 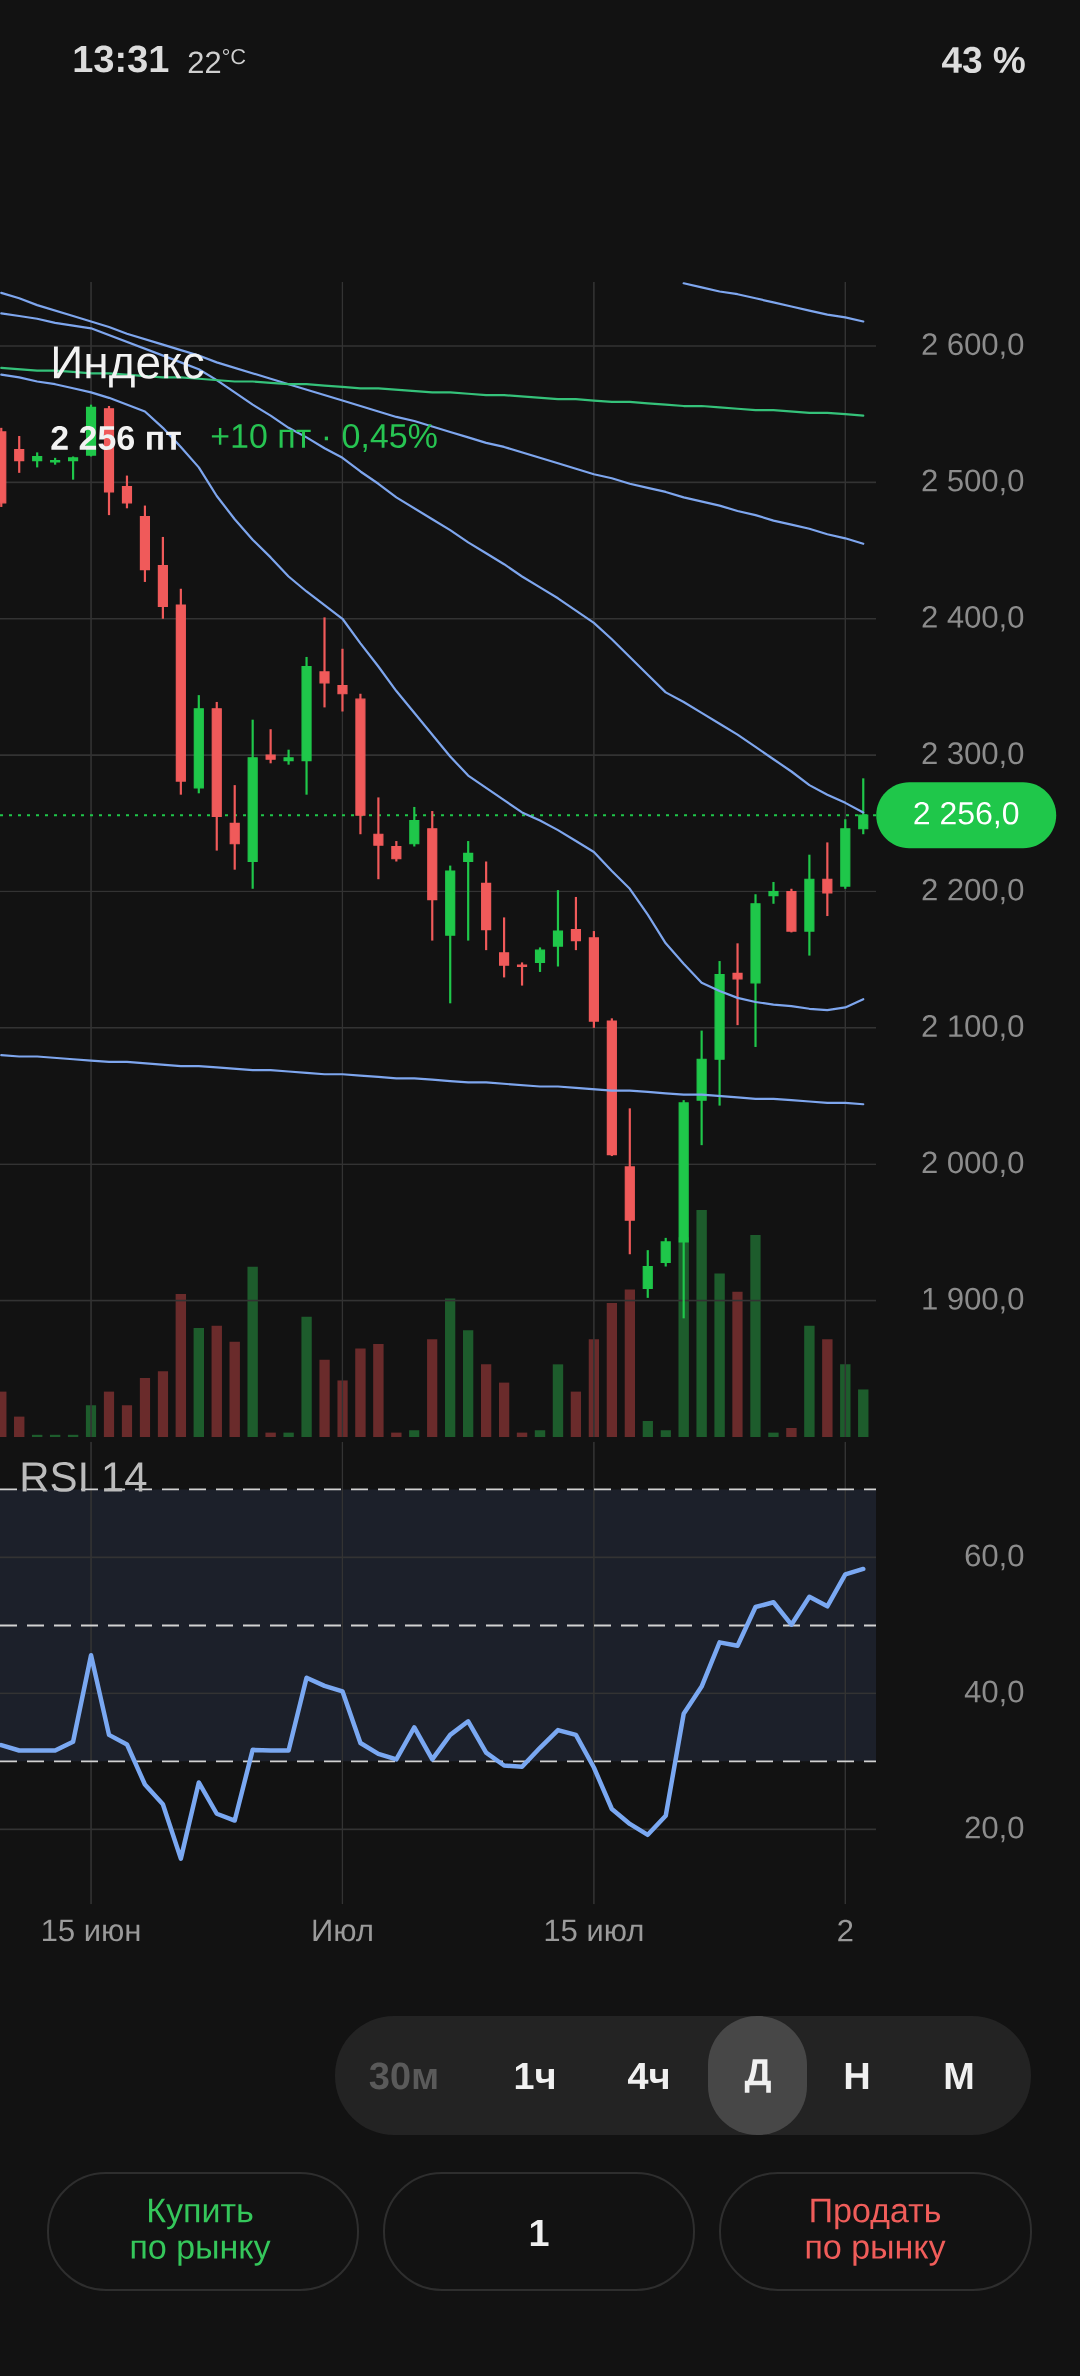 I want to click on chart-title: RSI 14, so click(x=84, y=1477).